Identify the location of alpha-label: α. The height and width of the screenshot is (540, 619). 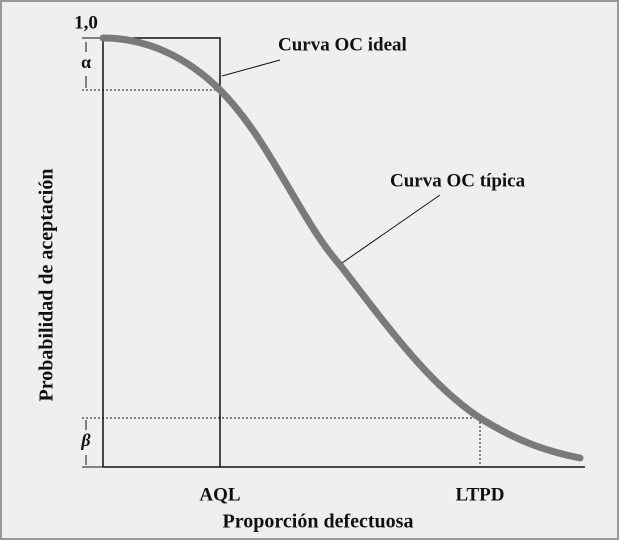
(86, 62).